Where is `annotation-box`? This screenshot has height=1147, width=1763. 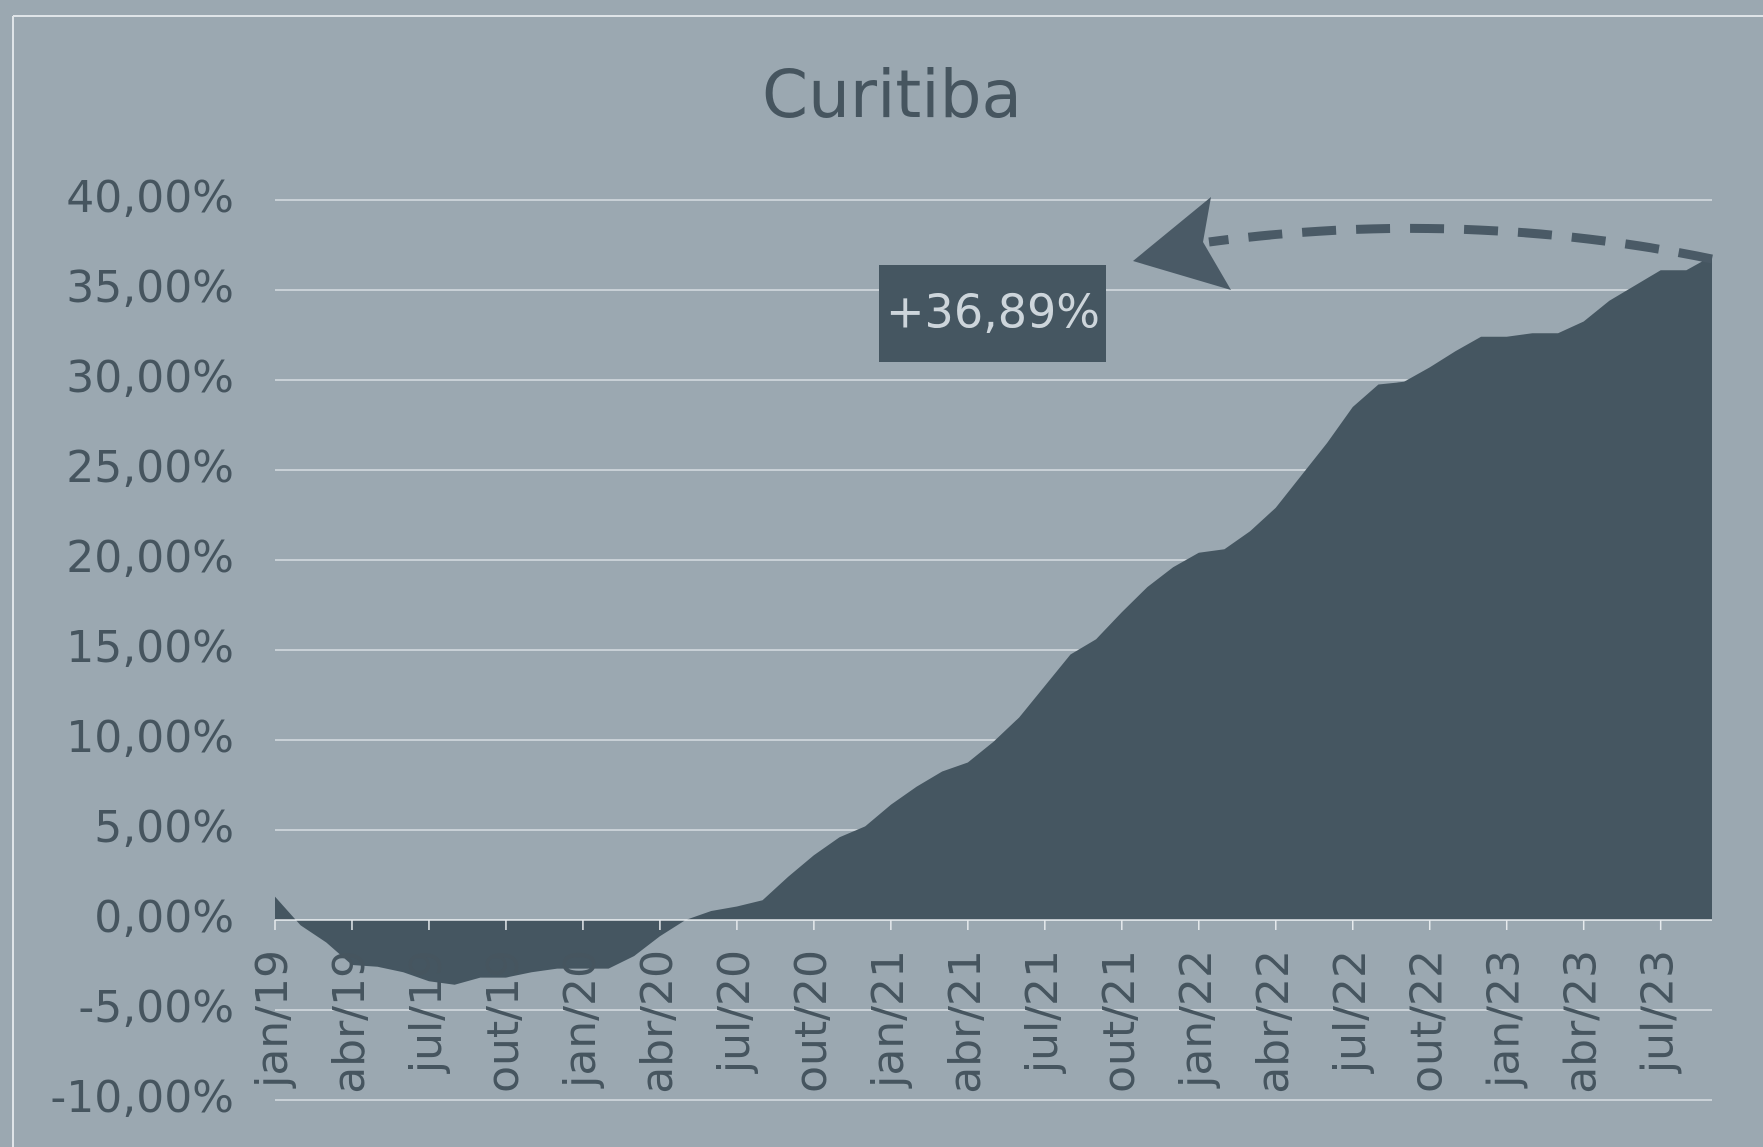 annotation-box is located at coordinates (992, 313).